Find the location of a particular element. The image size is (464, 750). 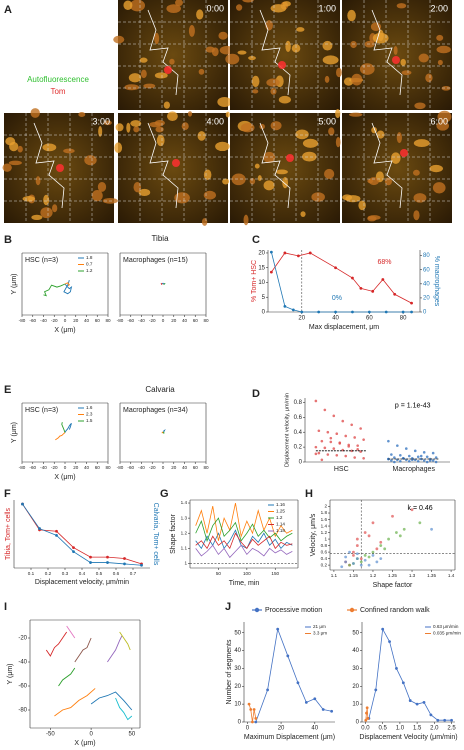

y-tick-label: 40 is located at coordinates (237, 651).